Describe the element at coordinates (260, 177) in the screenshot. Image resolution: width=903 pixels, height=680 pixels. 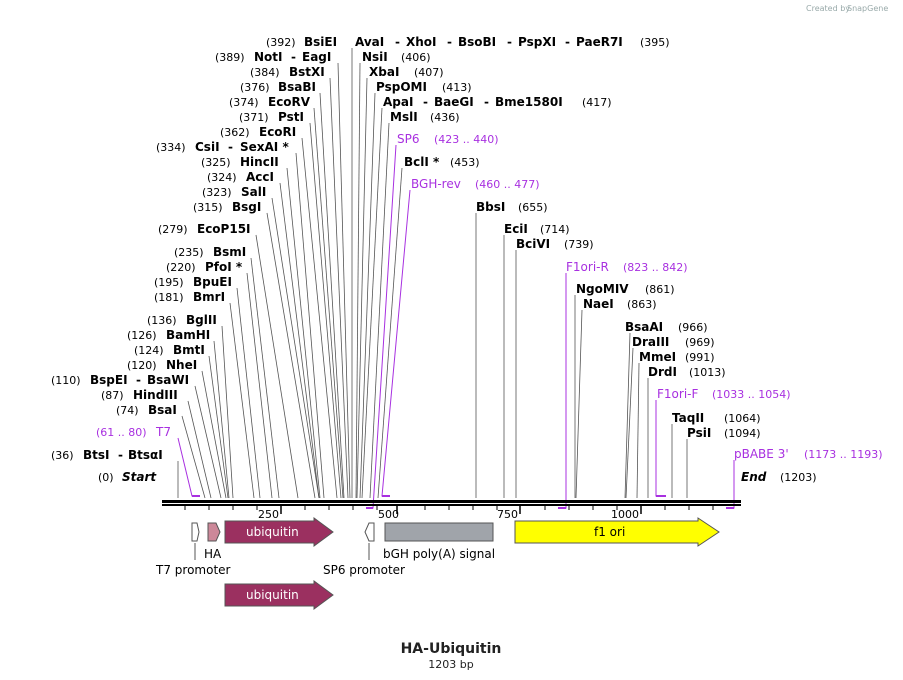
I see `enzyme-label: AccI` at that location.